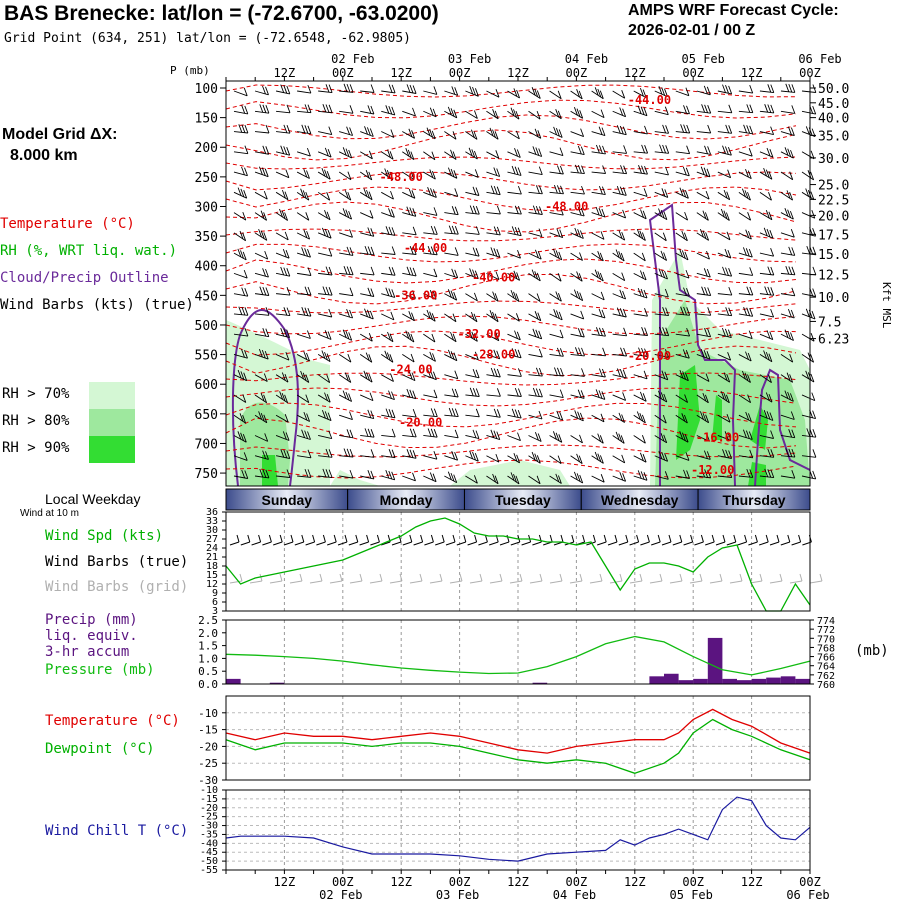 The image size is (900, 900). I want to click on model-grid-value: 8.000 km, so click(44, 155).